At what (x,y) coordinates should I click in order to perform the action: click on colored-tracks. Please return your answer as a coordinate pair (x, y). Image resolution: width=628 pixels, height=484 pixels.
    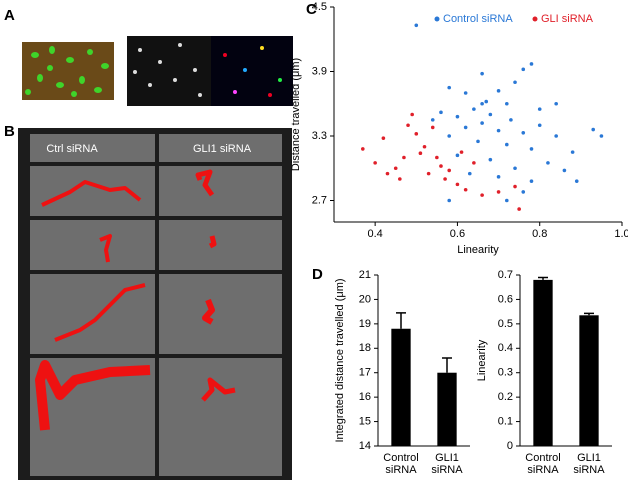
    Looking at the image, I should click on (252, 71).